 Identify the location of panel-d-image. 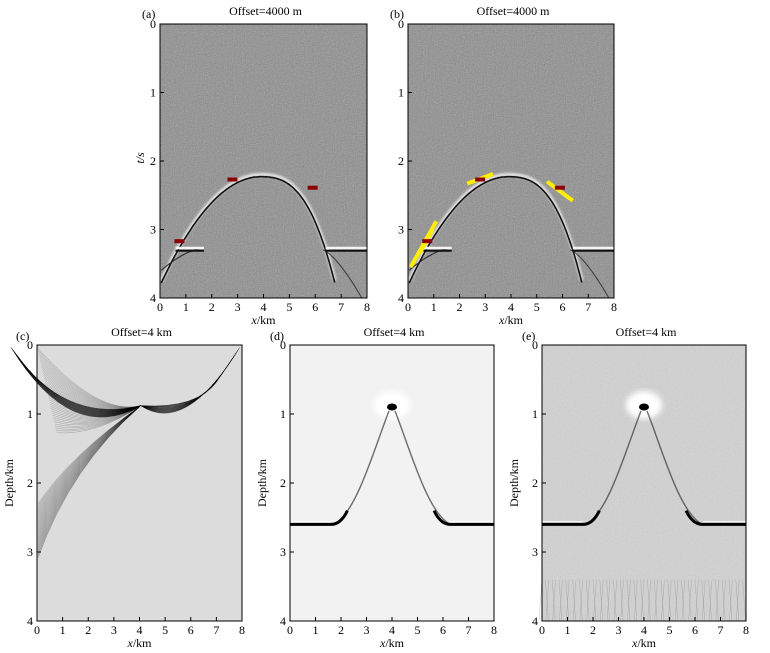
(392, 458).